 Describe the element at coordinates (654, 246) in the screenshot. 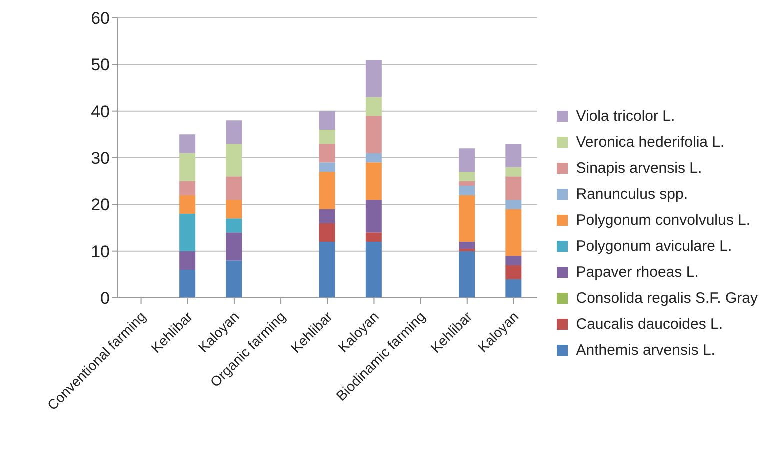

I see `legend-label: Polygonum aviculare L.` at that location.